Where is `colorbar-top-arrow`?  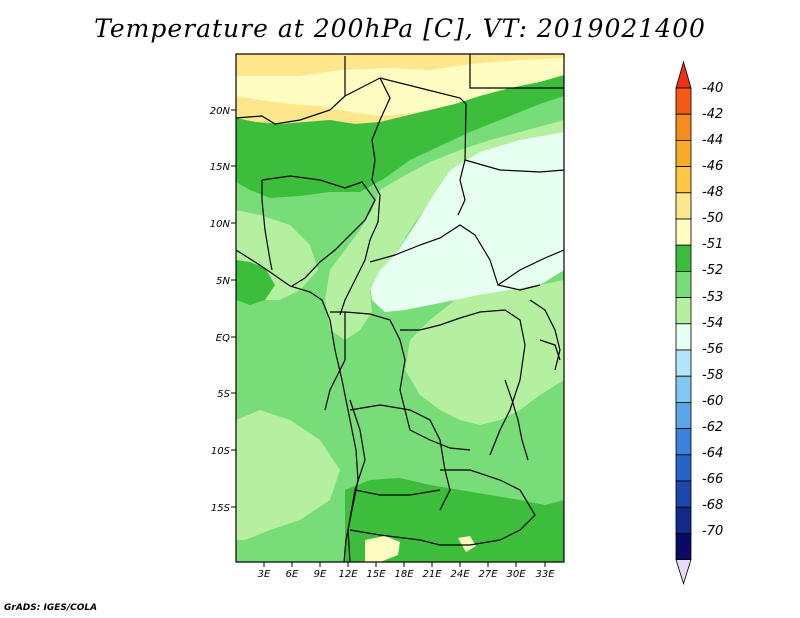
colorbar-top-arrow is located at coordinates (683, 74).